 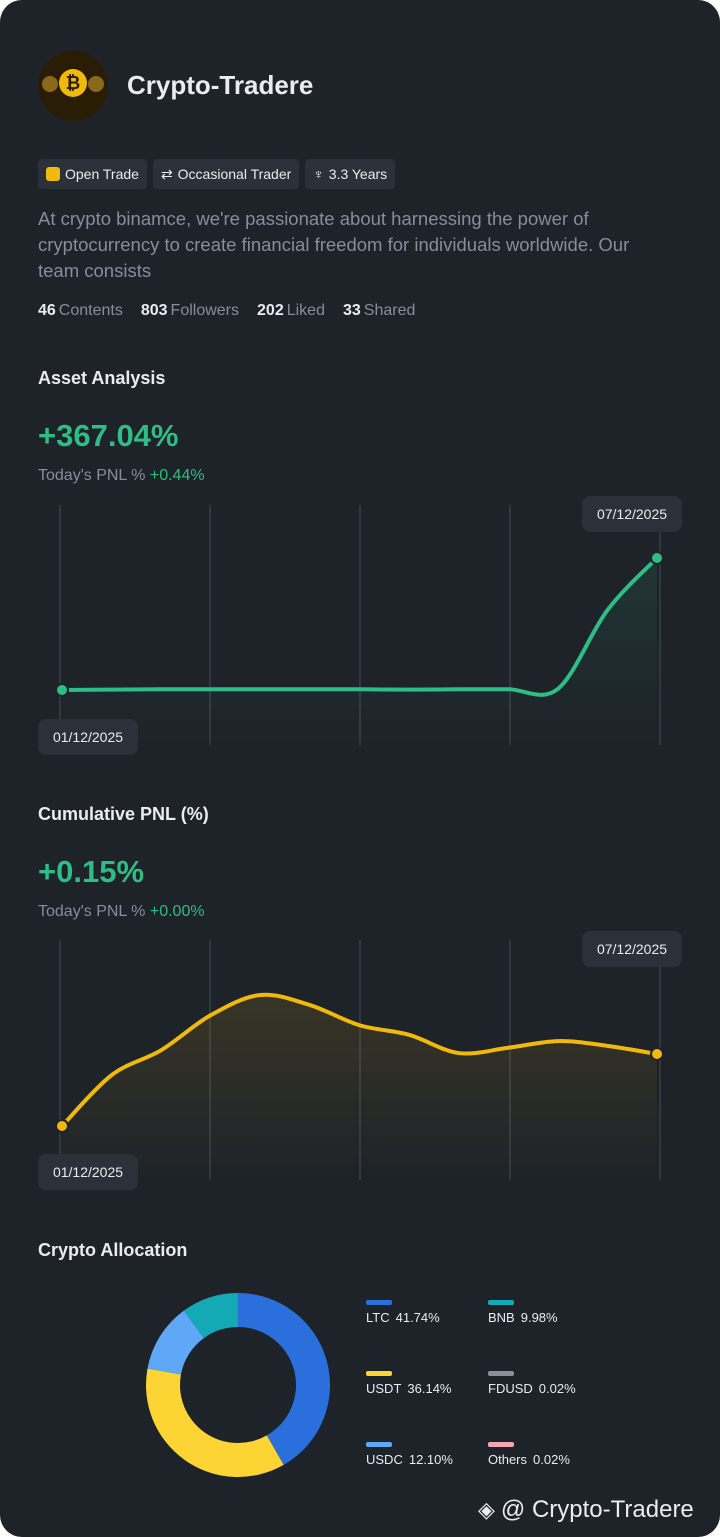 I want to click on legend-value: 41.74%, so click(x=418, y=1317).